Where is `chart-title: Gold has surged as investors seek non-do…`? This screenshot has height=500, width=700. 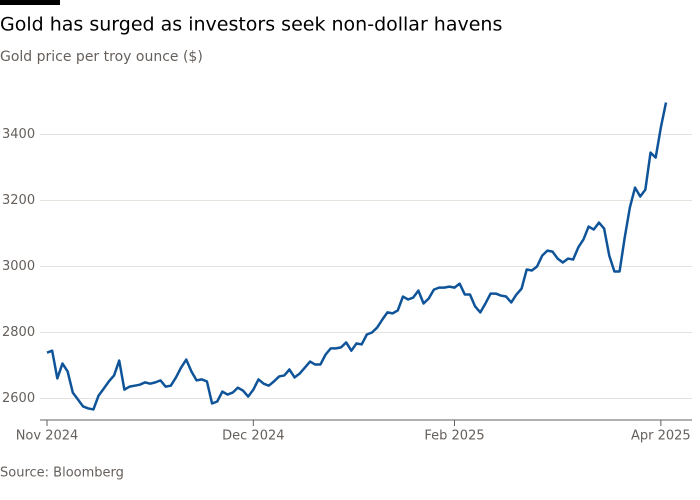
chart-title: Gold has surged as investors seek non-do… is located at coordinates (251, 25).